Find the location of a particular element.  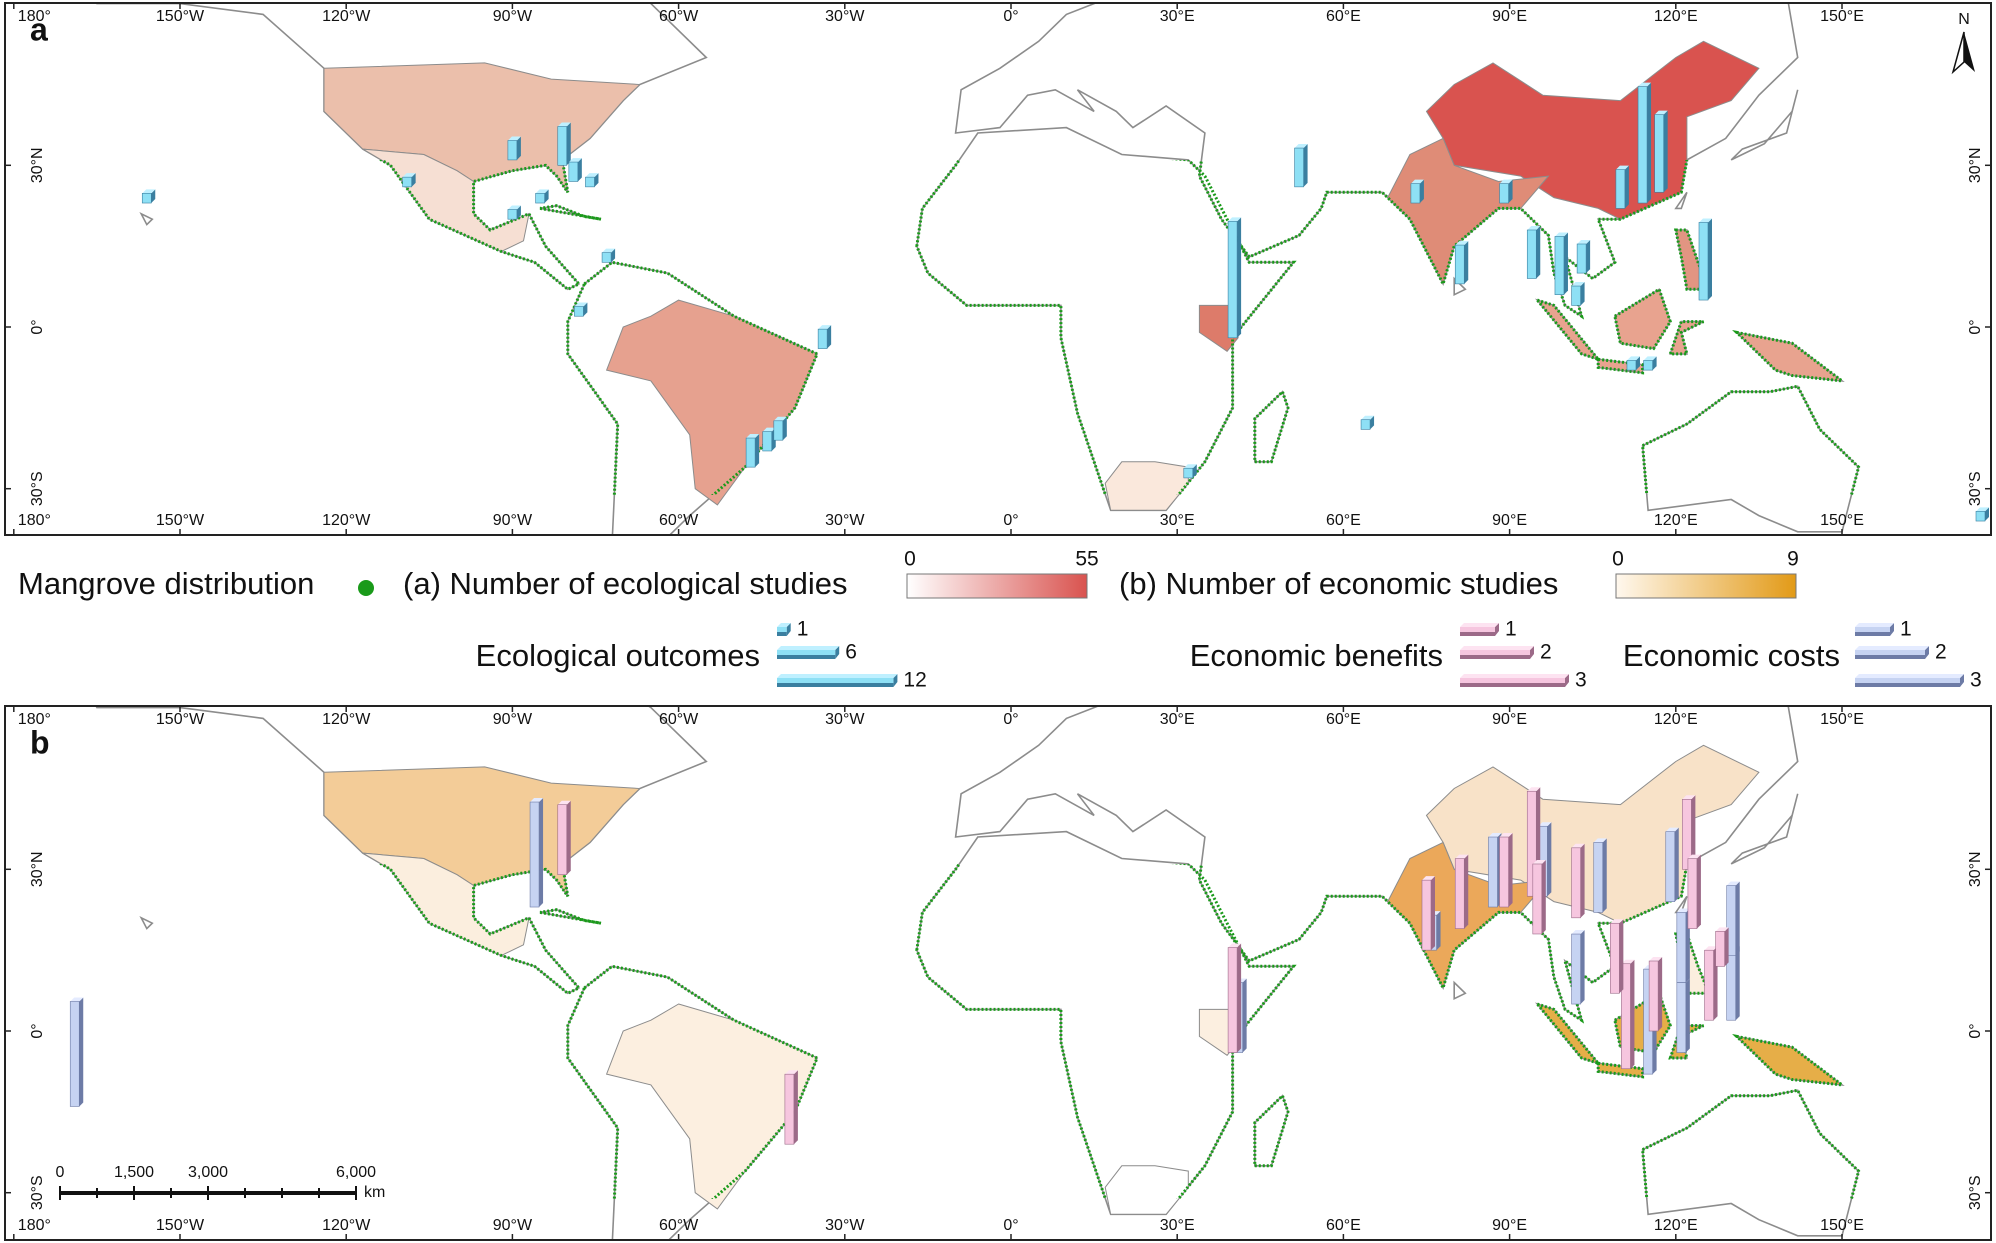

ramp-label: 0 is located at coordinates (910, 559).